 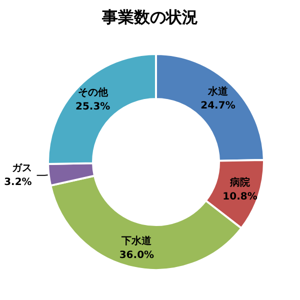 What do you see at coordinates (240, 196) in the screenshot?
I see `data-label: 10.8%` at bounding box center [240, 196].